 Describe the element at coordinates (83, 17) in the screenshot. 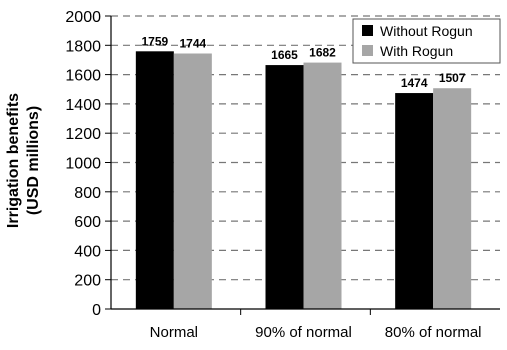

I see `y-tick-label: 2000` at that location.